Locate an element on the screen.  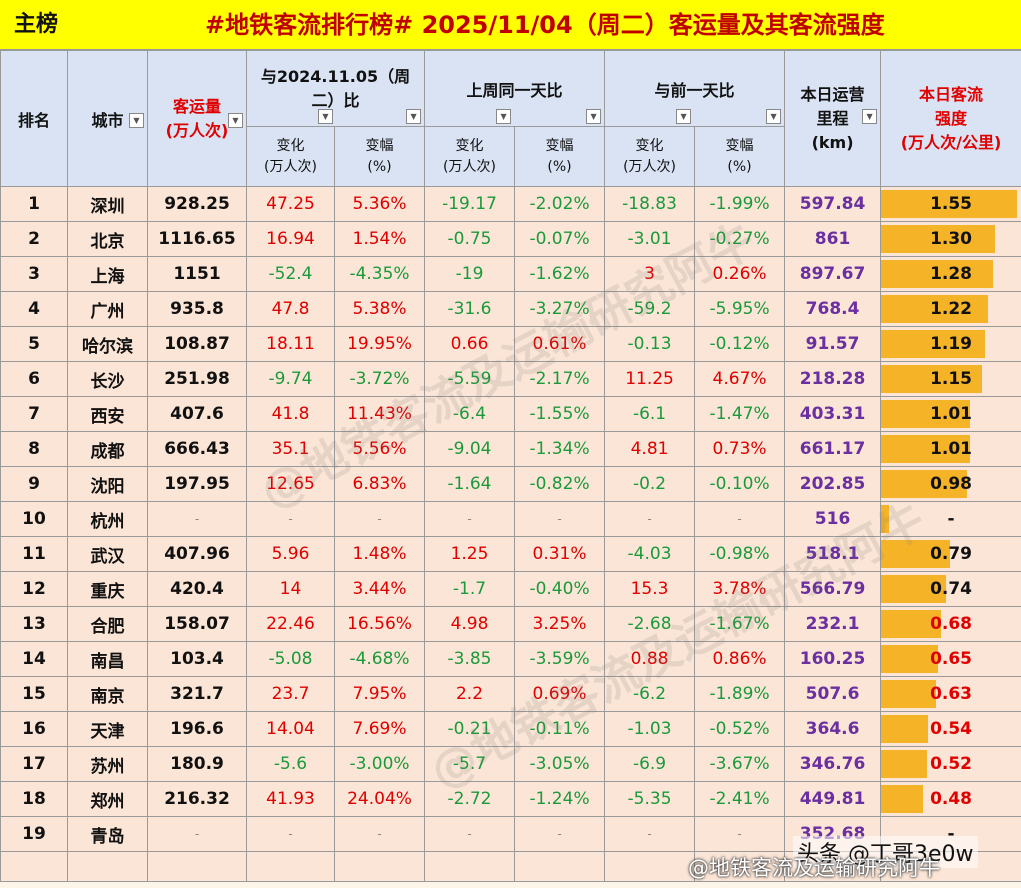
intensity-cell: 0.98 is located at coordinates (950, 484).